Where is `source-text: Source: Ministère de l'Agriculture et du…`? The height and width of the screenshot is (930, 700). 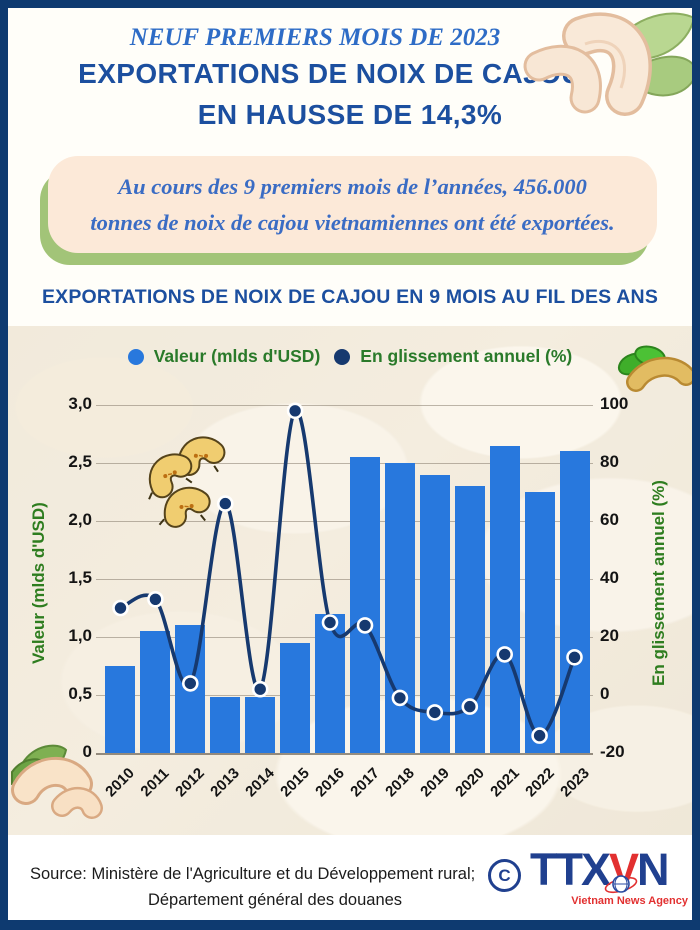 source-text: Source: Ministère de l'Agriculture et du… is located at coordinates (275, 887).